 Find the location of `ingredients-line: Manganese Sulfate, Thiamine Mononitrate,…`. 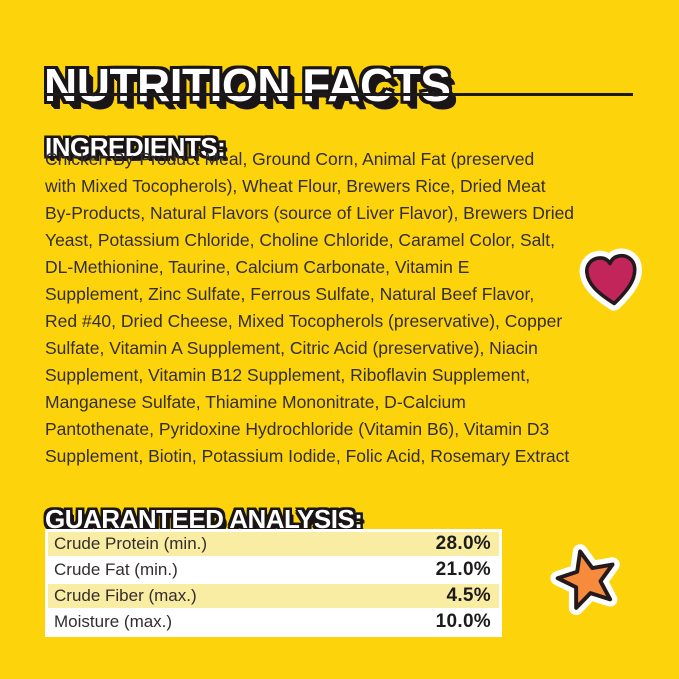

ingredients-line: Manganese Sulfate, Thiamine Mononitrate,… is located at coordinates (255, 402).